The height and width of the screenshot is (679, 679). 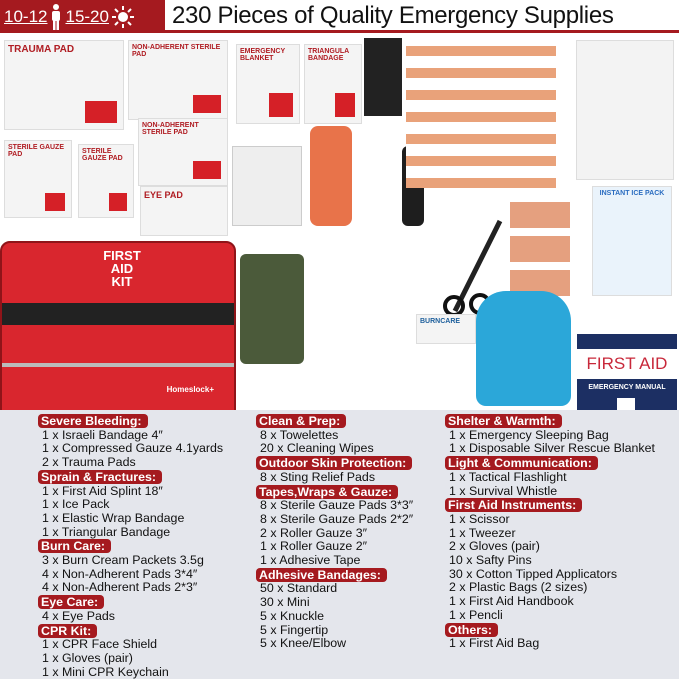 What do you see at coordinates (130, 602) in the screenshot?
I see `section-heading-row: Eye Care:` at bounding box center [130, 602].